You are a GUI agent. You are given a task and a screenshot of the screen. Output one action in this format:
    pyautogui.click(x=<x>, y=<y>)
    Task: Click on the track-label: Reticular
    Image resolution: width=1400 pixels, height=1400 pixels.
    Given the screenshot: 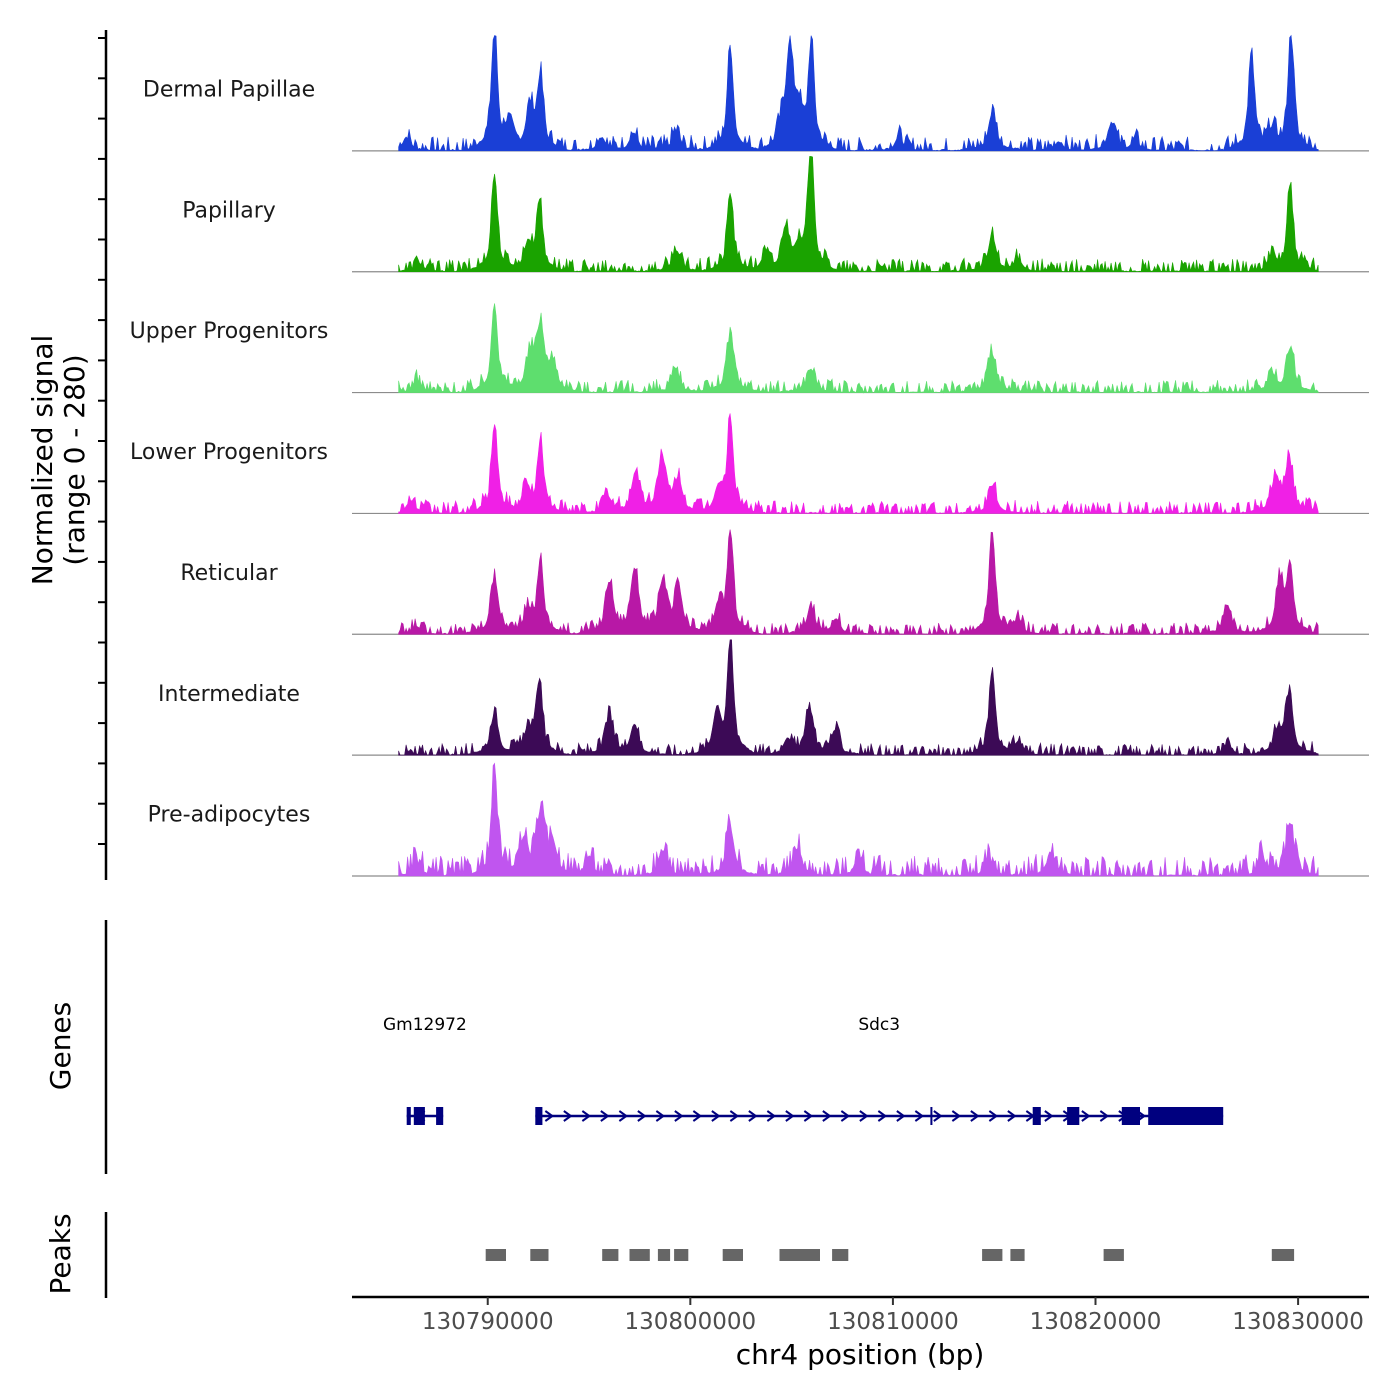 What is the action you would take?
    pyautogui.click(x=229, y=573)
    